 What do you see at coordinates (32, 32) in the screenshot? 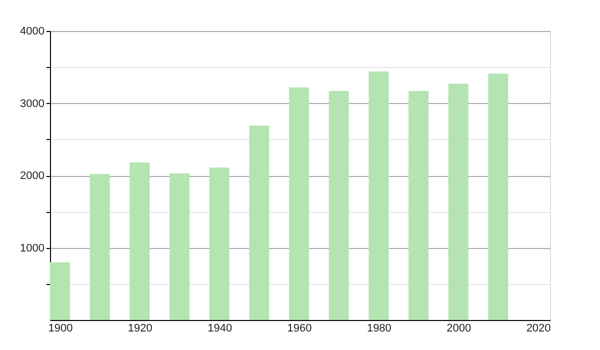
I see `y-tick-label: 4000` at bounding box center [32, 32].